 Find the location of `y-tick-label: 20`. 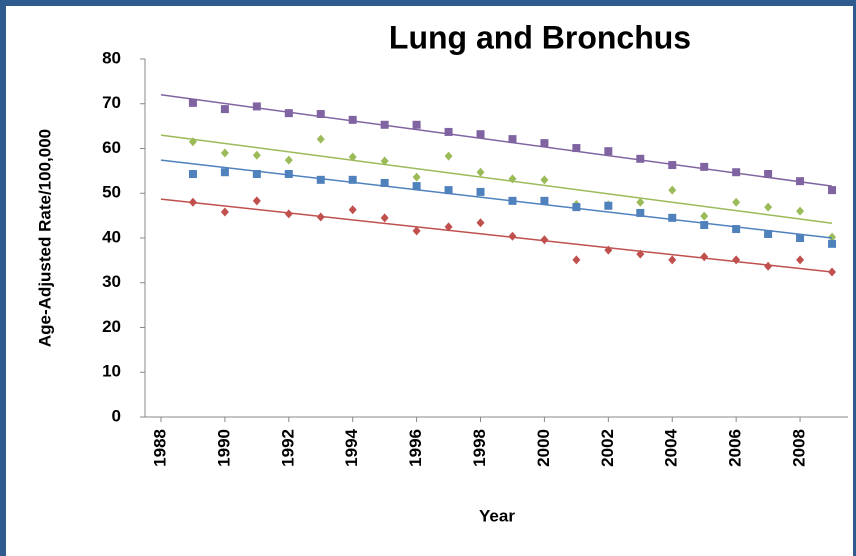

y-tick-label: 20 is located at coordinates (111, 326).